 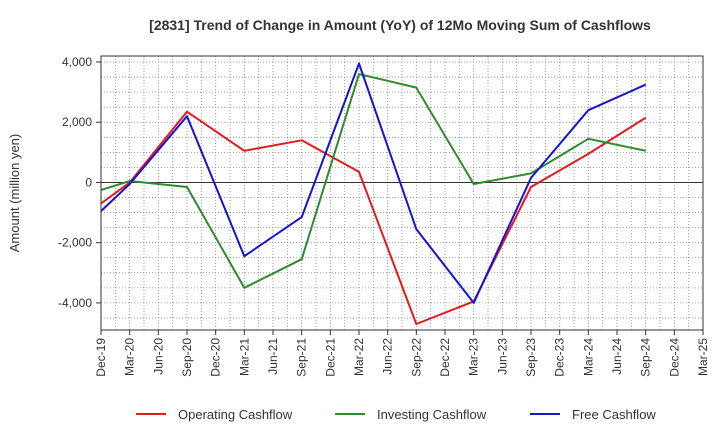 I want to click on x-tick-label: Mar-25, so click(x=703, y=357).